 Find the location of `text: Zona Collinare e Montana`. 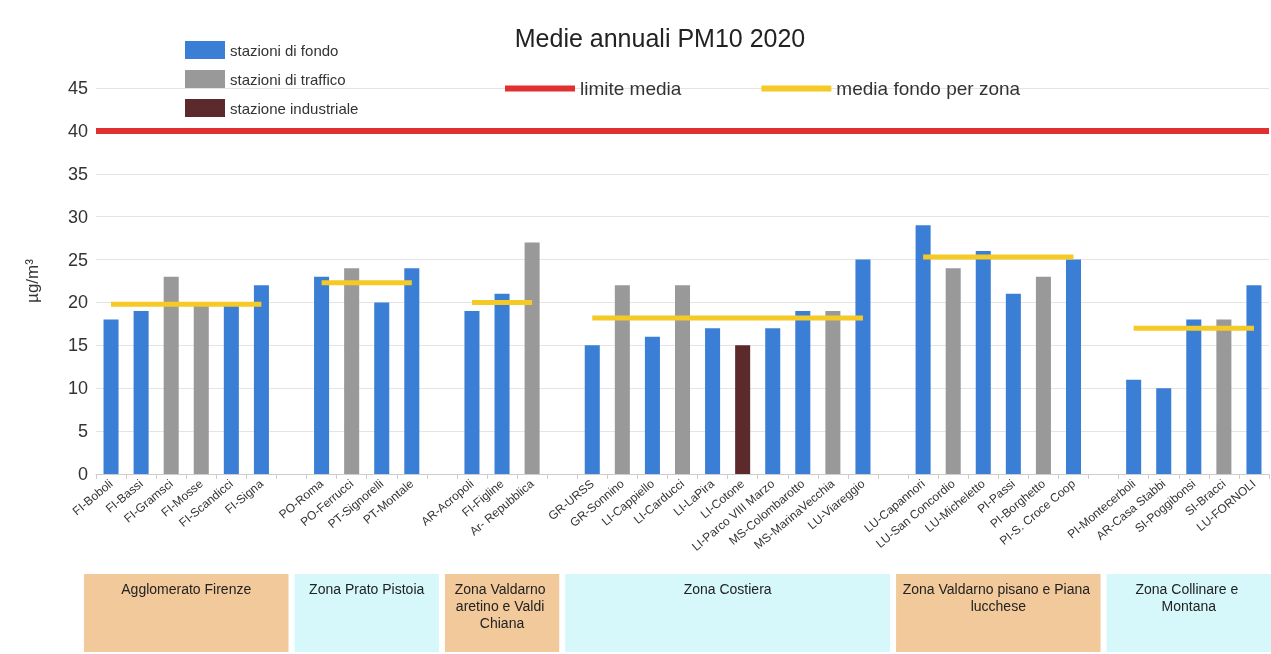

text: Zona Collinare e Montana is located at coordinates (1189, 597).